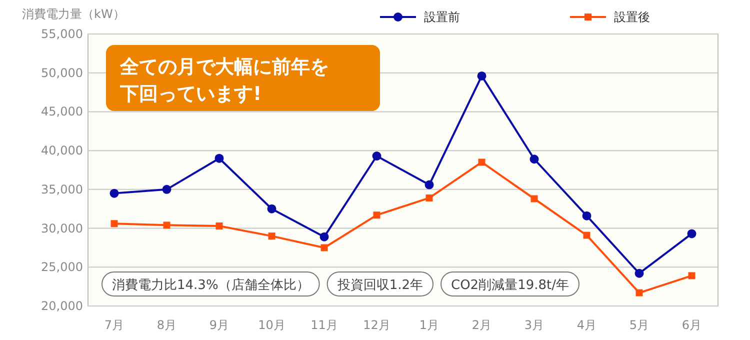 This screenshot has width=750, height=340. Describe the element at coordinates (190, 94) in the screenshot. I see `annotation: 下回っています!` at that location.